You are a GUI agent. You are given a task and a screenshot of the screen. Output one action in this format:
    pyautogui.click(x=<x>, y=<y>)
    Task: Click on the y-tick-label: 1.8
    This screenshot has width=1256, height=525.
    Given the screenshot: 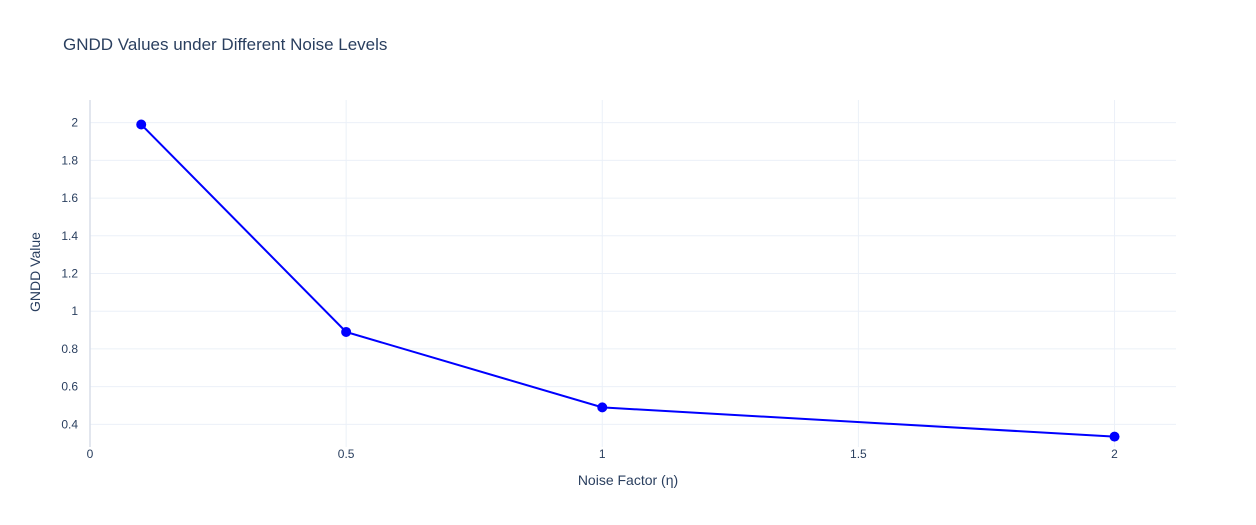 What is the action you would take?
    pyautogui.click(x=69, y=160)
    